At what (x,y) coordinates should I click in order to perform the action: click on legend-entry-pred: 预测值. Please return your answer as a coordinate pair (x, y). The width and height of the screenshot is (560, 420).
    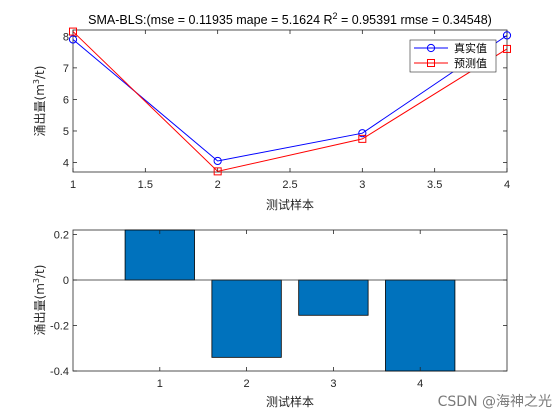
    Looking at the image, I should click on (450, 63).